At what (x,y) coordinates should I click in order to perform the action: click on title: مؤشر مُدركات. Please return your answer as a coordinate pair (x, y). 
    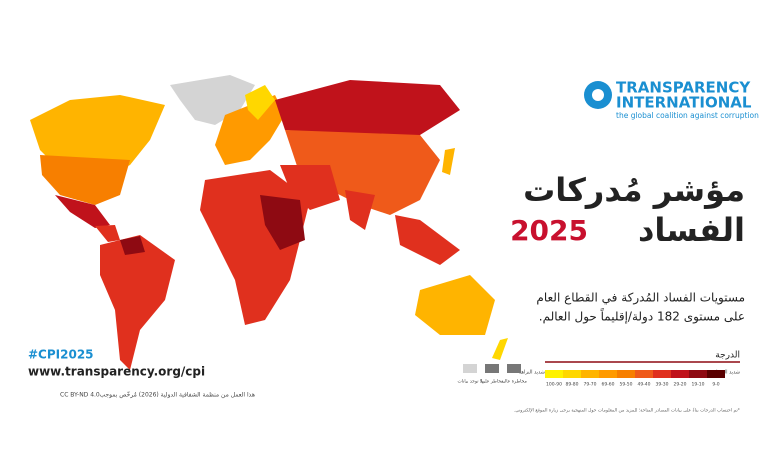
    Looking at the image, I should click on (634, 190).